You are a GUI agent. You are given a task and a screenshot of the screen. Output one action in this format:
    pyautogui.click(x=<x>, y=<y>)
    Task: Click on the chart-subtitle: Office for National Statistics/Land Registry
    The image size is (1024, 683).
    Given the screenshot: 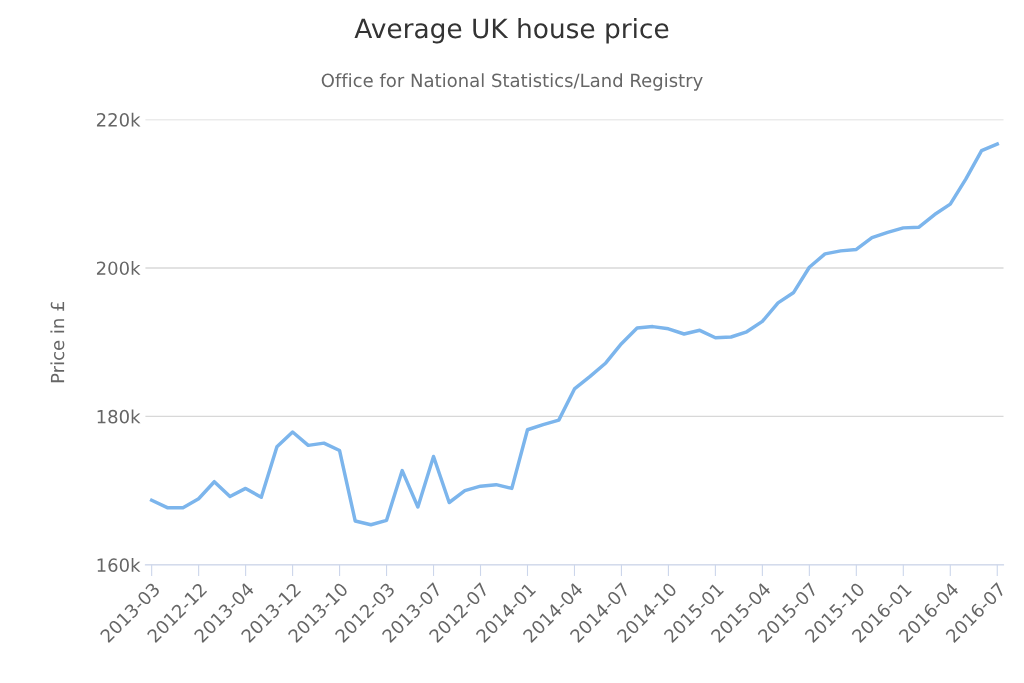 What is the action you would take?
    pyautogui.click(x=512, y=82)
    